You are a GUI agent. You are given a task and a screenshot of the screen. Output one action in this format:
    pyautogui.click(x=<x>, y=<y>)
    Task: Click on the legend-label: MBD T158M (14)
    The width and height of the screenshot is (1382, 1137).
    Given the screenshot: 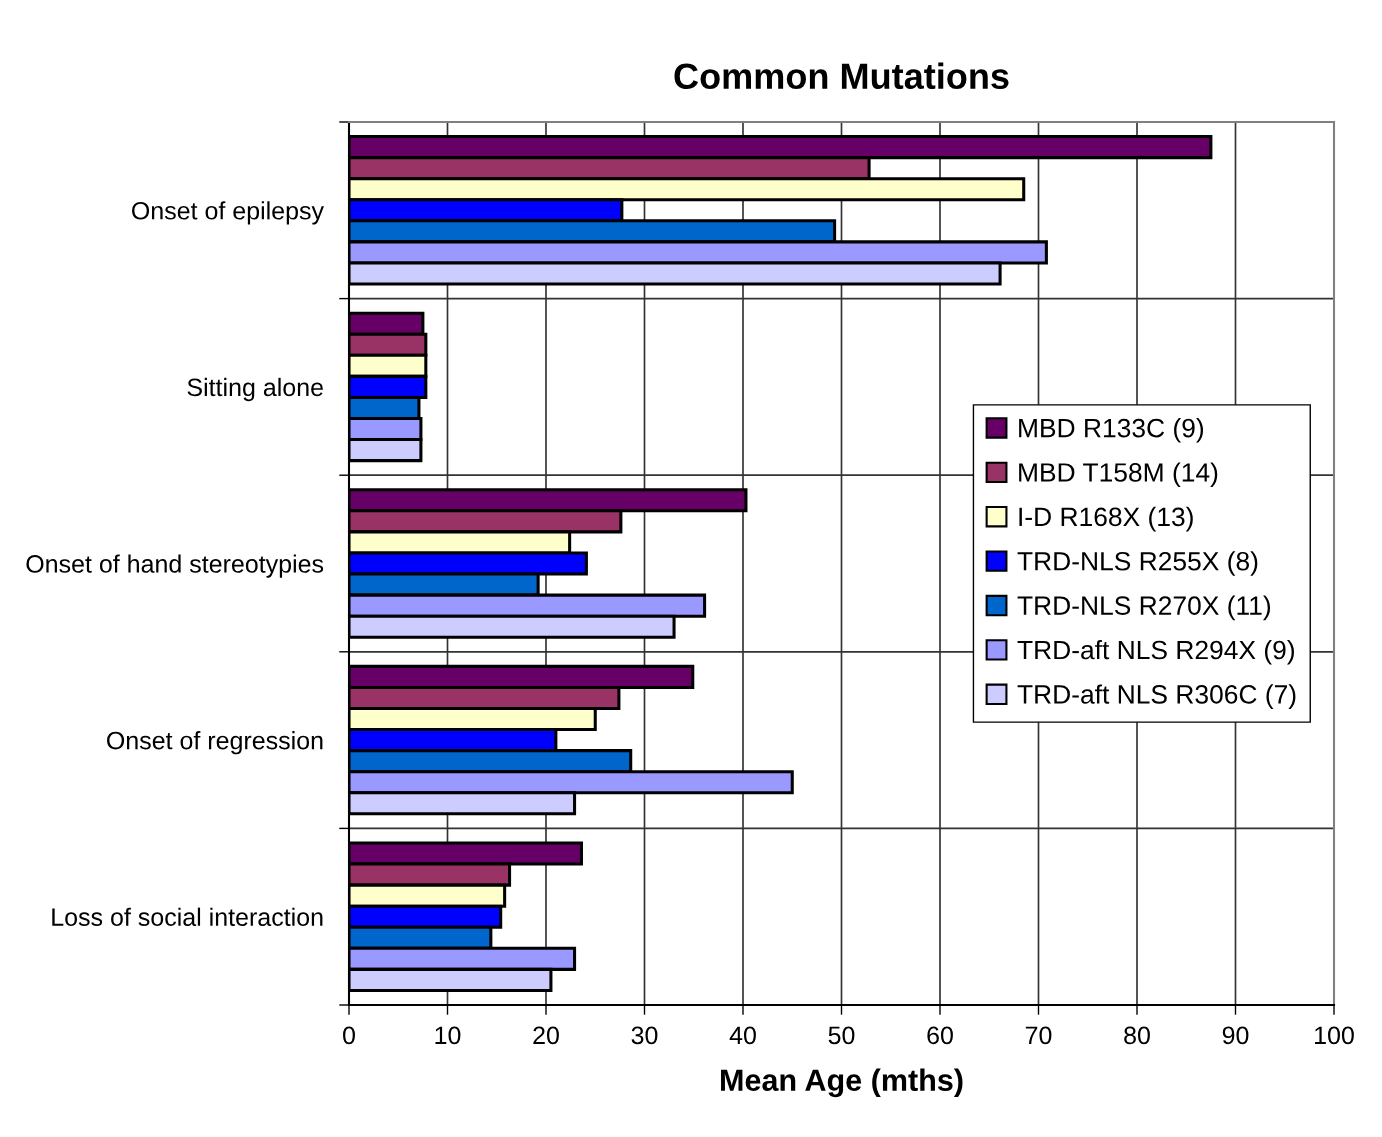 What is the action you would take?
    pyautogui.click(x=1118, y=475)
    